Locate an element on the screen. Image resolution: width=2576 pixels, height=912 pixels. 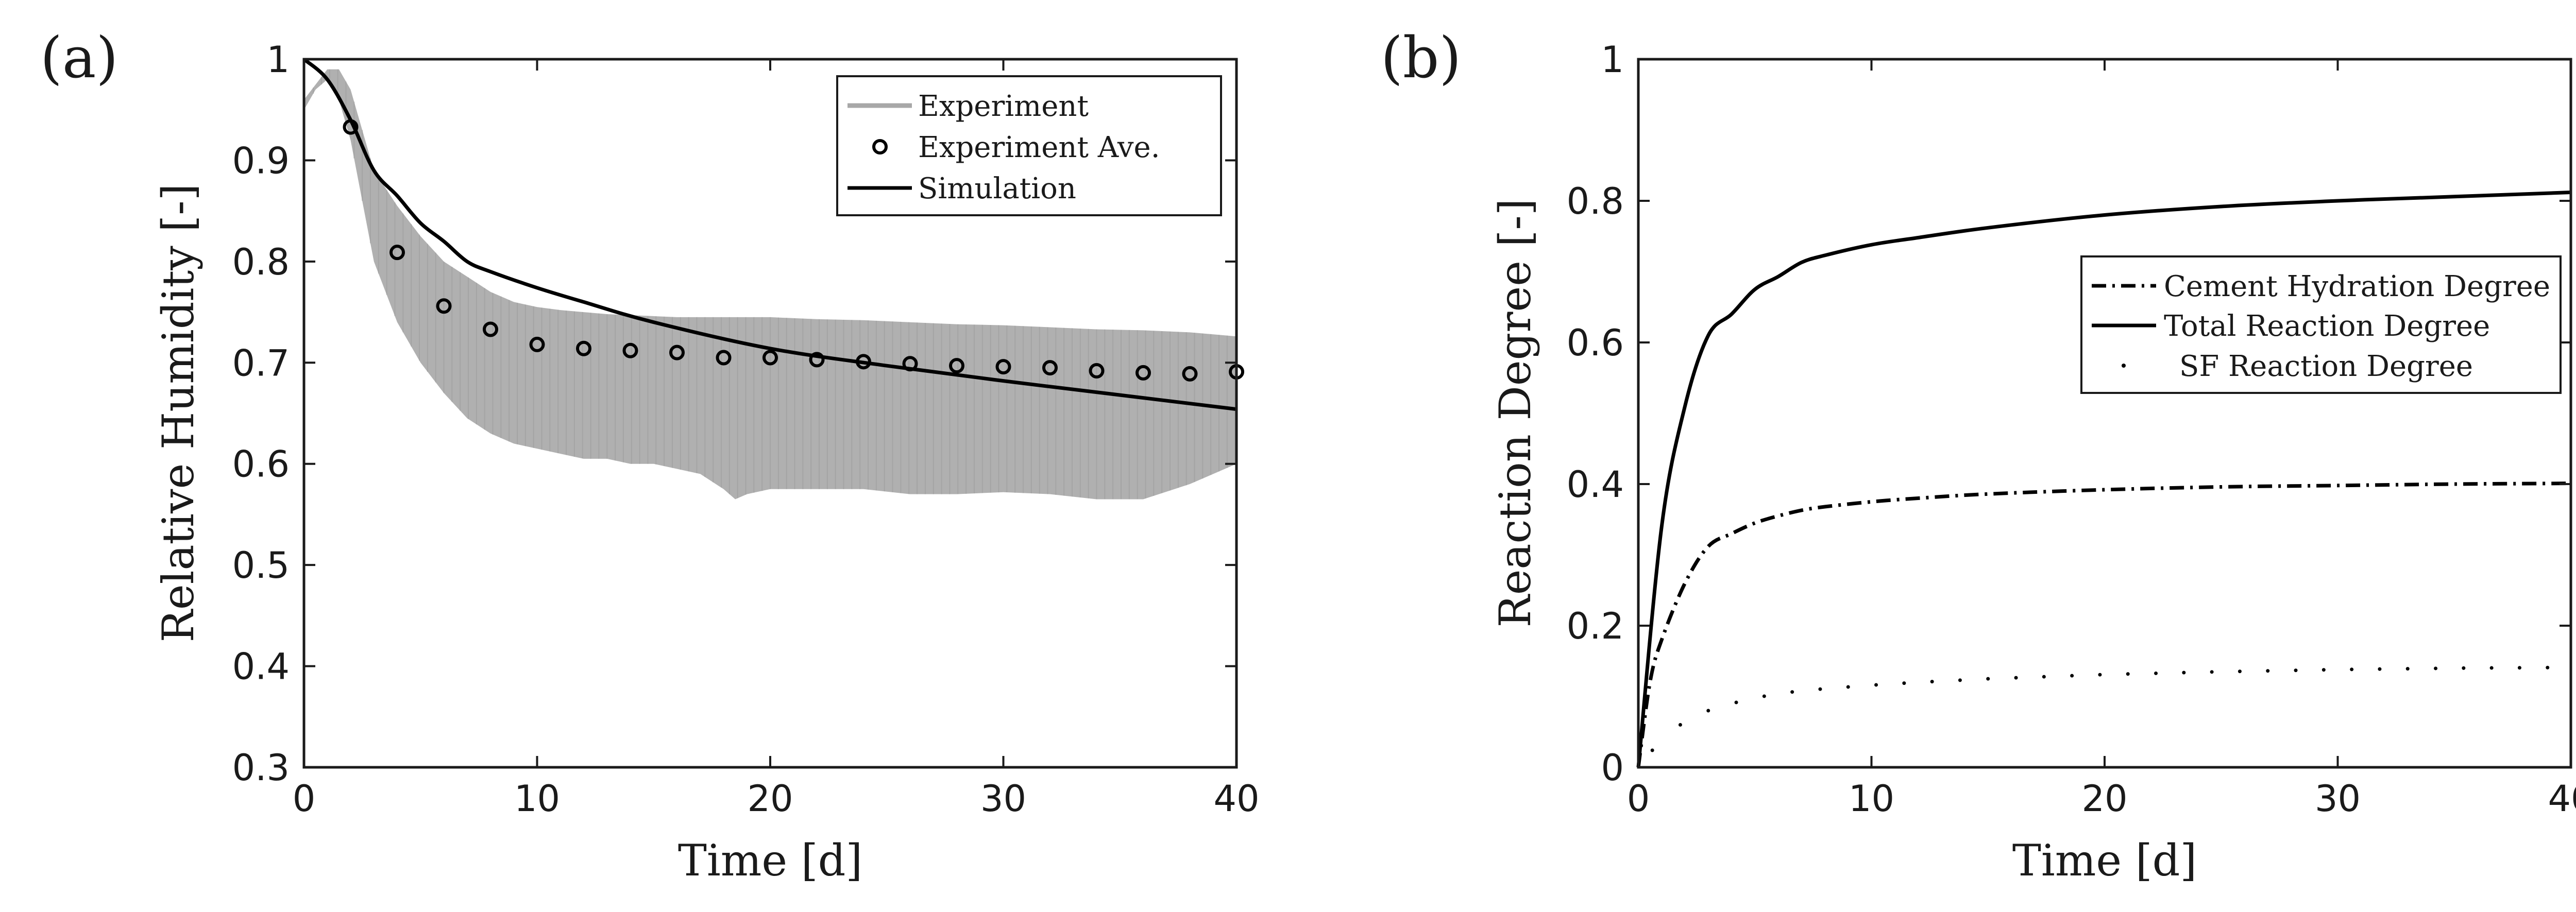
panel-a-ytick-label-3: 0.6 is located at coordinates (261, 464).